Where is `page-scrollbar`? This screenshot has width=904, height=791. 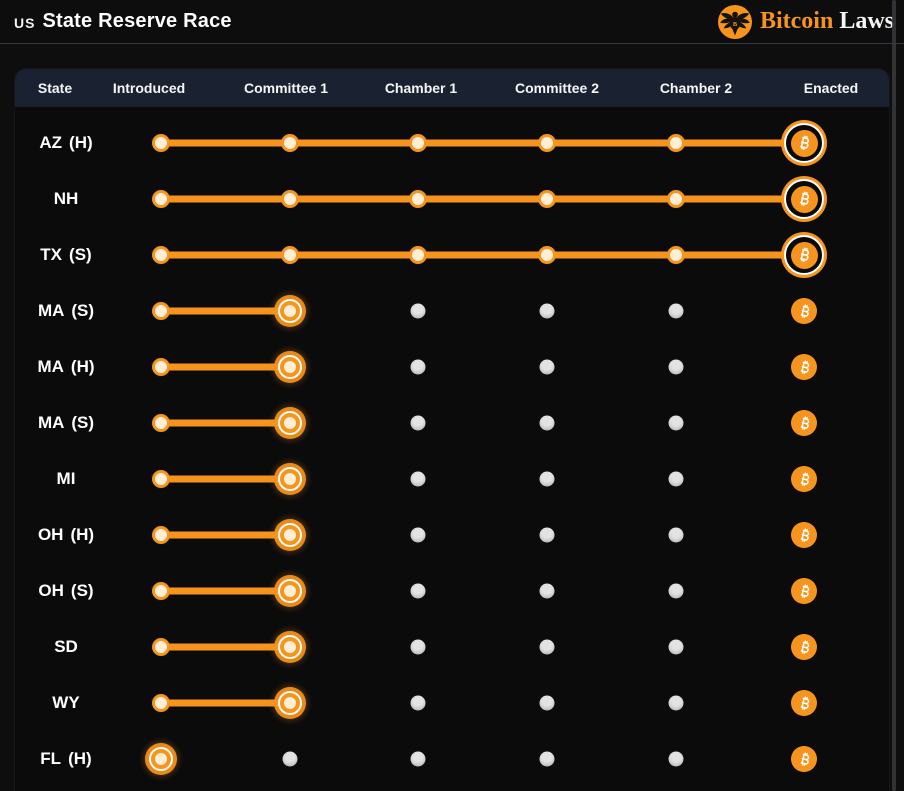
page-scrollbar is located at coordinates (894, 395).